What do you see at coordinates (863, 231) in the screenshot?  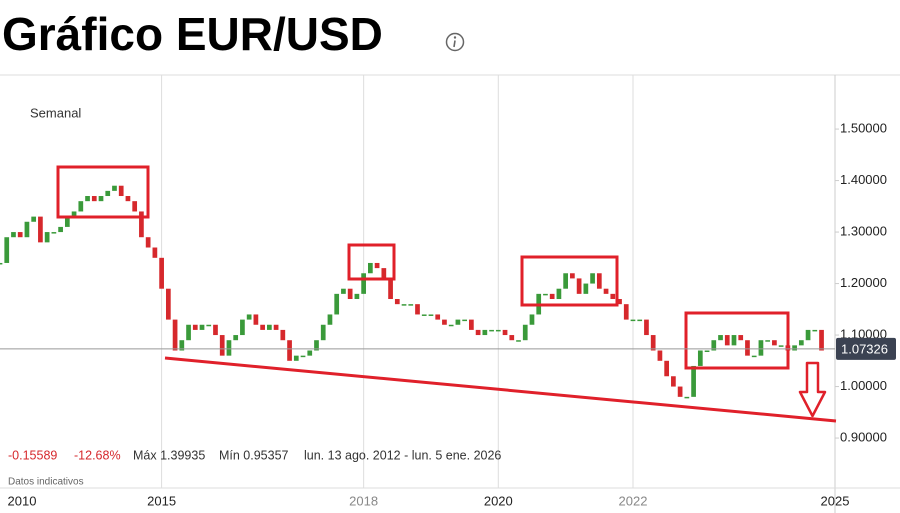 I see `y-tick-label: 1.30000` at bounding box center [863, 231].